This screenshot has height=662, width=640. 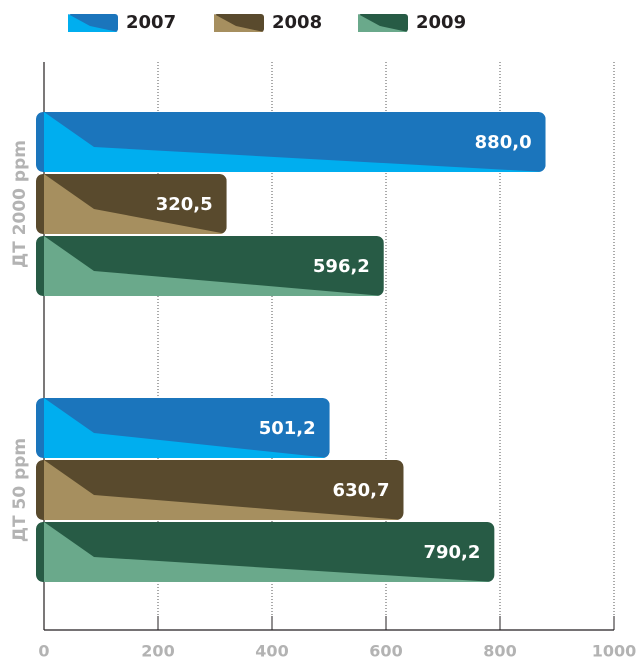 I want to click on value-label: 790,2, so click(x=451, y=552).